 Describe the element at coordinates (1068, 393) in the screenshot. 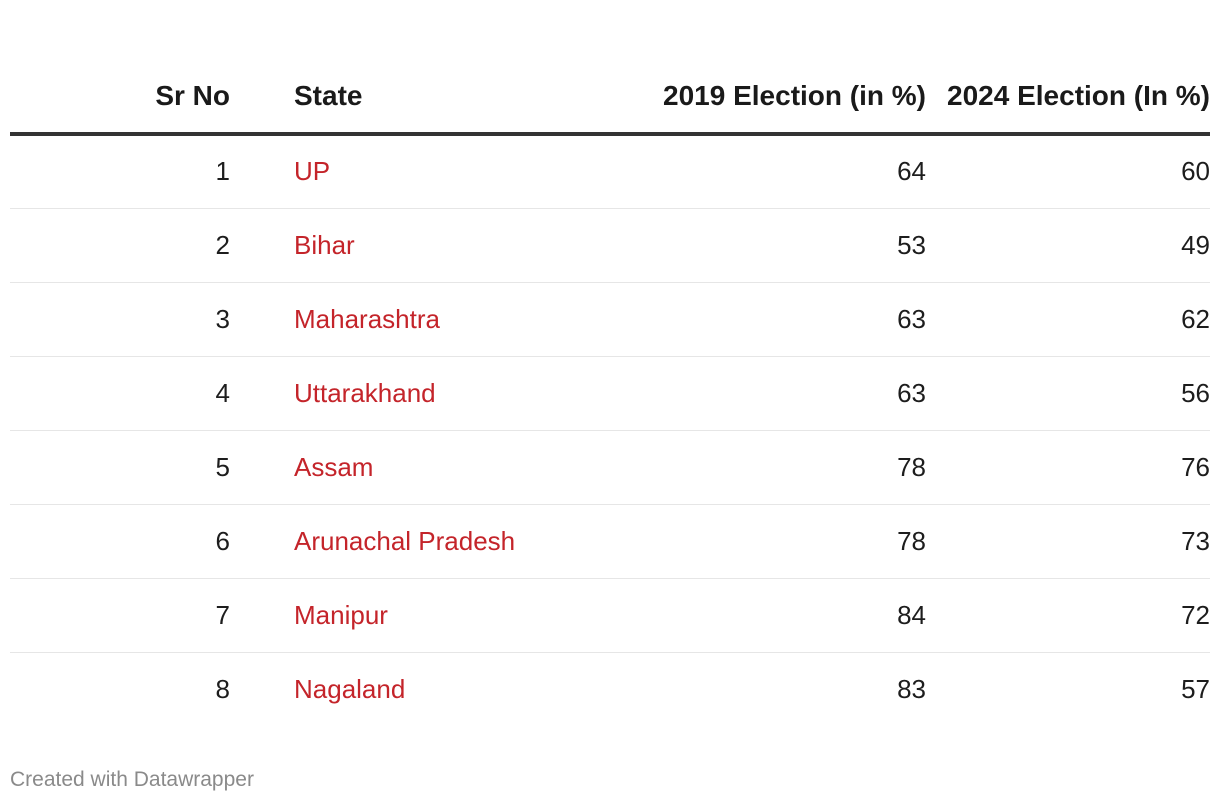

I see `cell-2024-value: 56` at that location.